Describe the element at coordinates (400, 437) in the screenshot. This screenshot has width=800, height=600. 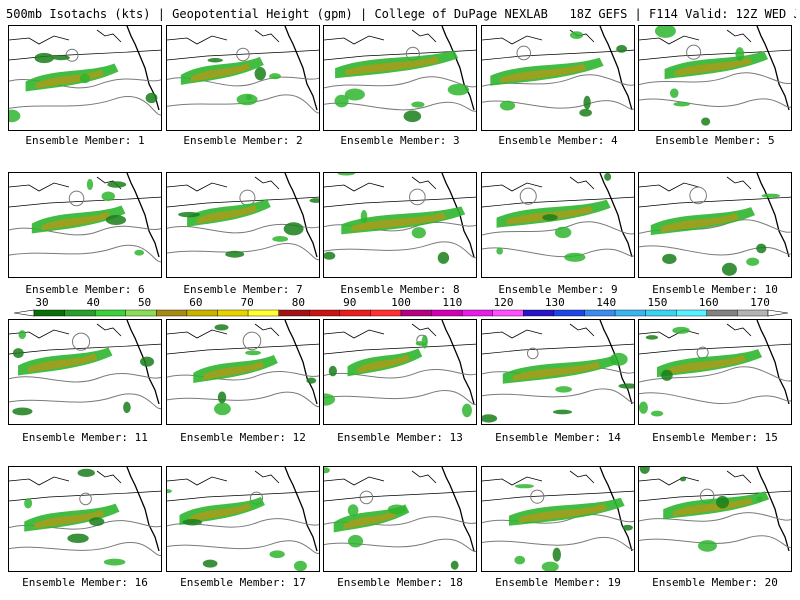
I see `ensemble-member-label: Ensemble Member: 13` at that location.